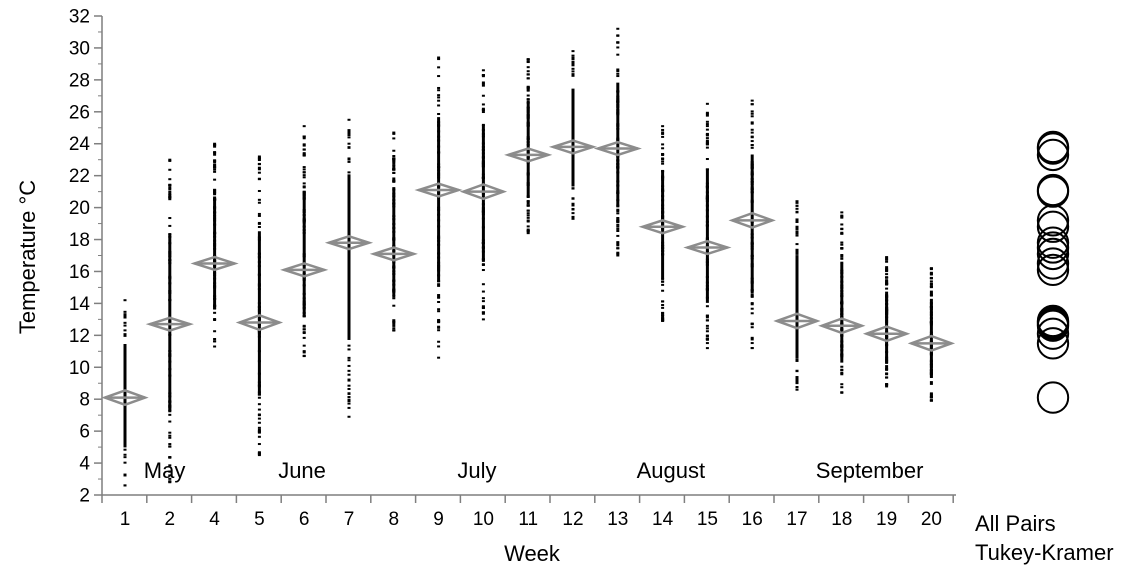 This screenshot has height=569, width=1148. Describe the element at coordinates (259, 519) in the screenshot. I see `x-tick-label: 5` at that location.